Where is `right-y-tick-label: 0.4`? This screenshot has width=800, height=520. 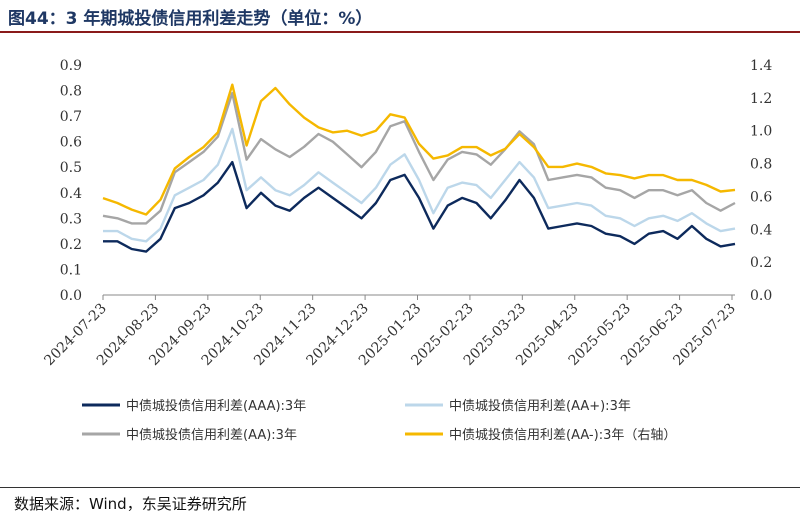
right-y-tick-label: 0.4 is located at coordinates (761, 230).